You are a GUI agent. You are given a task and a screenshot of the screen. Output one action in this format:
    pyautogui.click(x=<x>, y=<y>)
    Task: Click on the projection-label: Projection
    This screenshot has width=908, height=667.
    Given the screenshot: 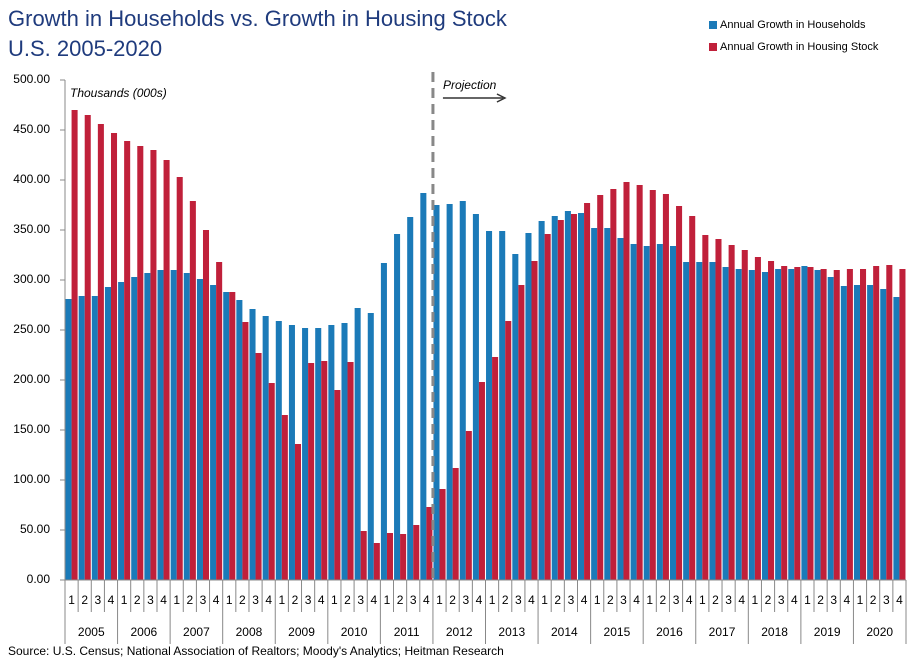 What is the action you would take?
    pyautogui.click(x=470, y=85)
    